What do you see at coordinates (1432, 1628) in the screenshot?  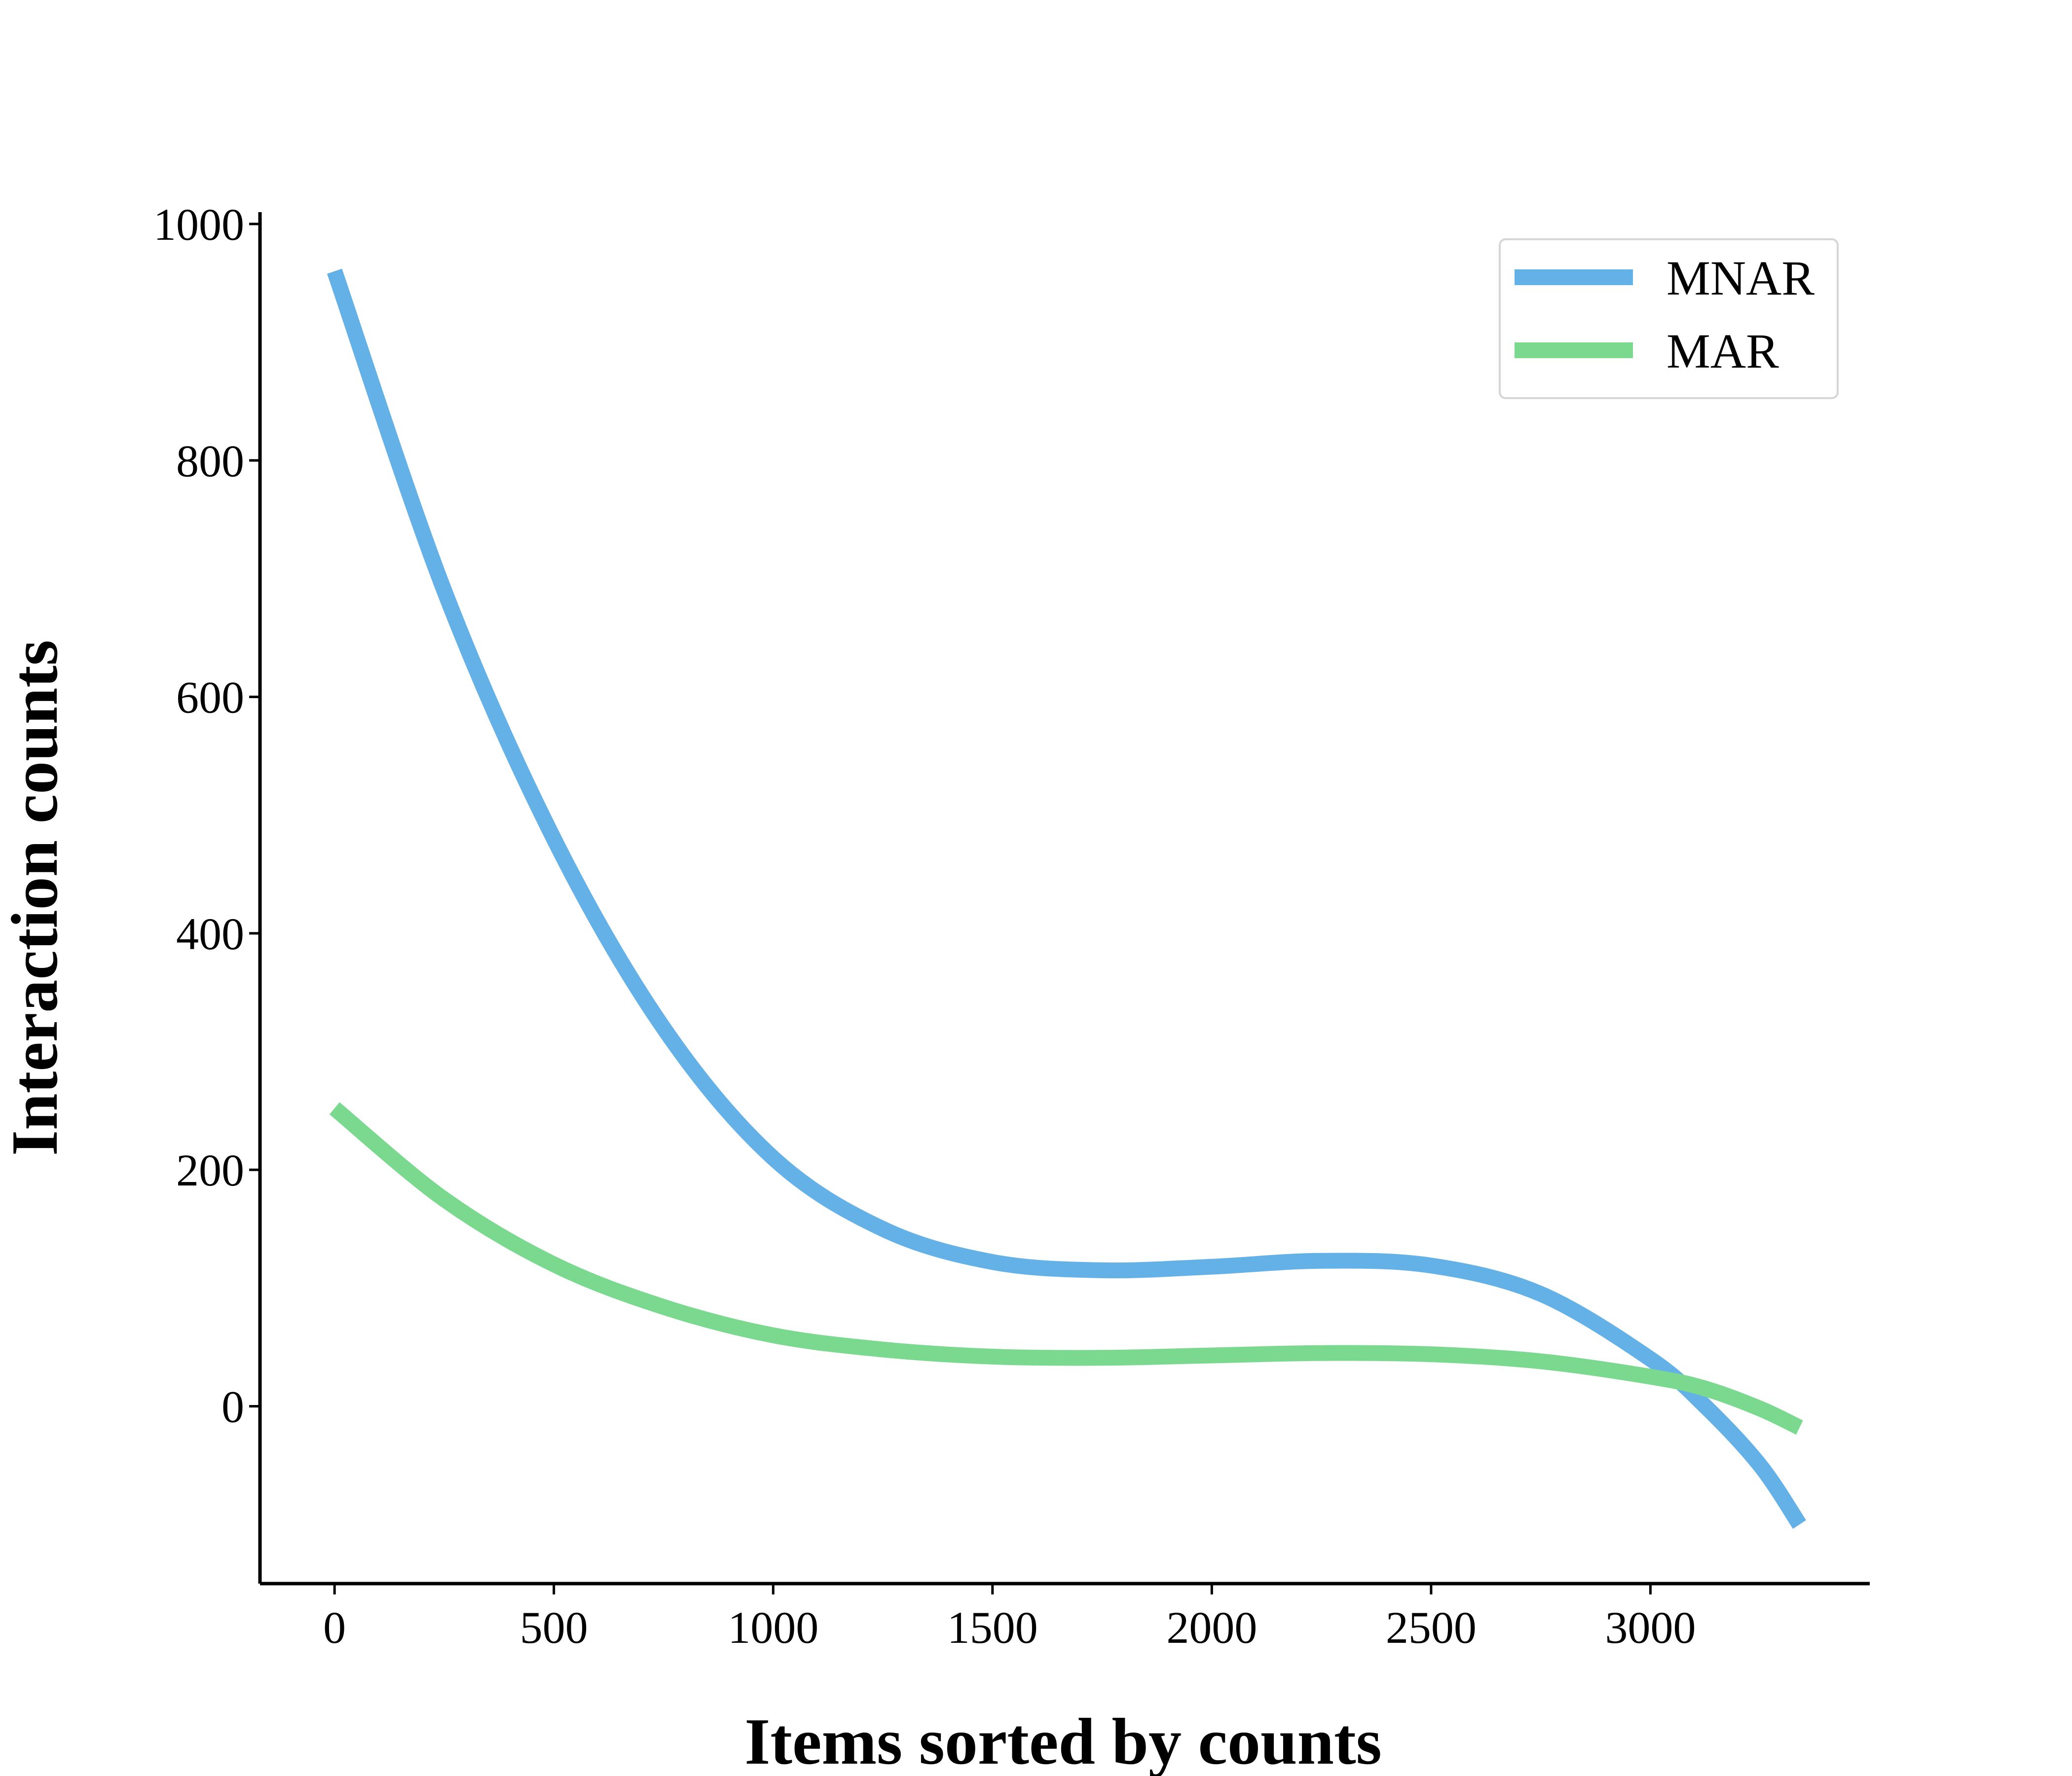 I see `x-tick-label: 2500` at bounding box center [1432, 1628].